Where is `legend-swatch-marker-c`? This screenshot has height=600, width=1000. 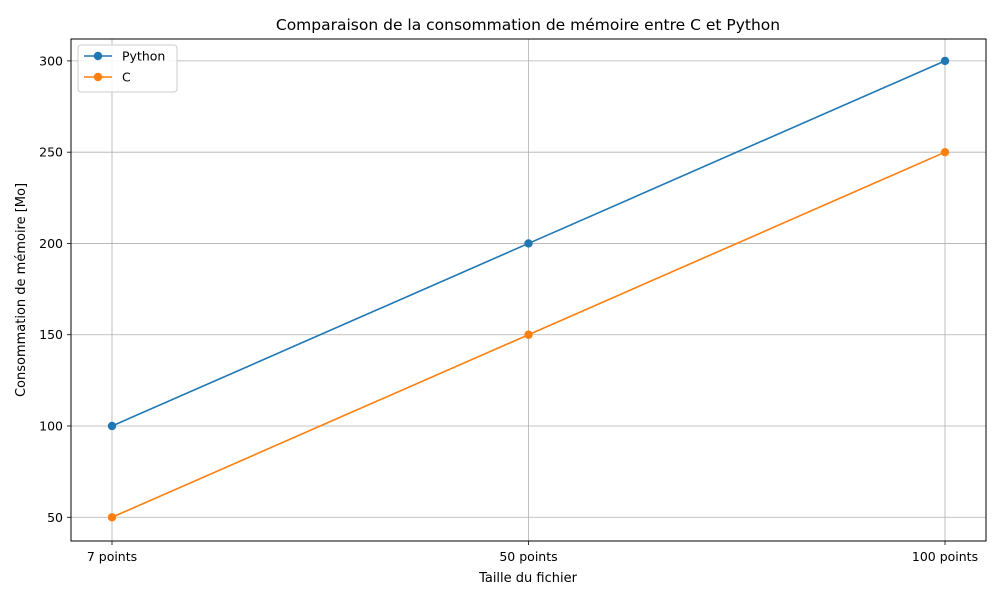
legend-swatch-marker-c is located at coordinates (98, 77).